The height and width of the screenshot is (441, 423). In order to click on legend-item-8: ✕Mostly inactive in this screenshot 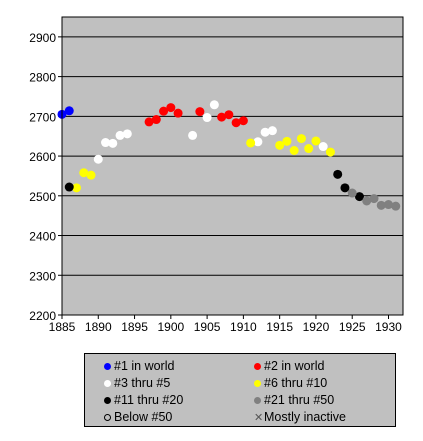, I will do `click(300, 417)`.